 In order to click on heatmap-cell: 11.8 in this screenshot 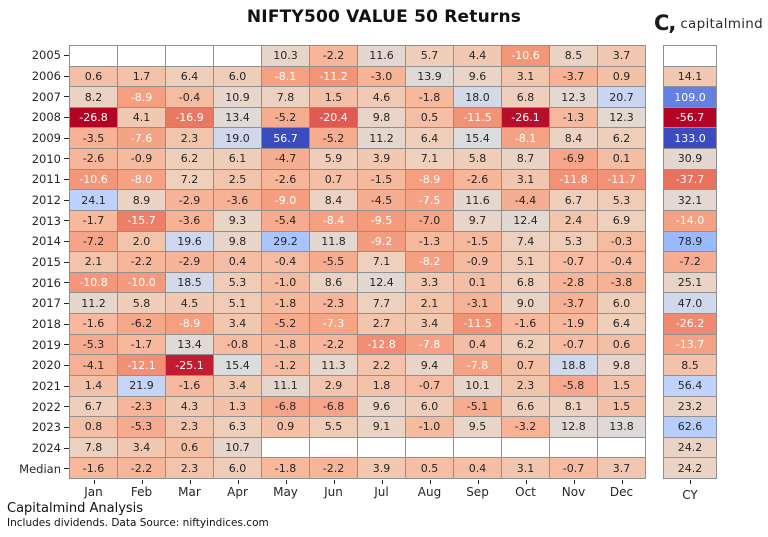, I will do `click(333, 241)`.